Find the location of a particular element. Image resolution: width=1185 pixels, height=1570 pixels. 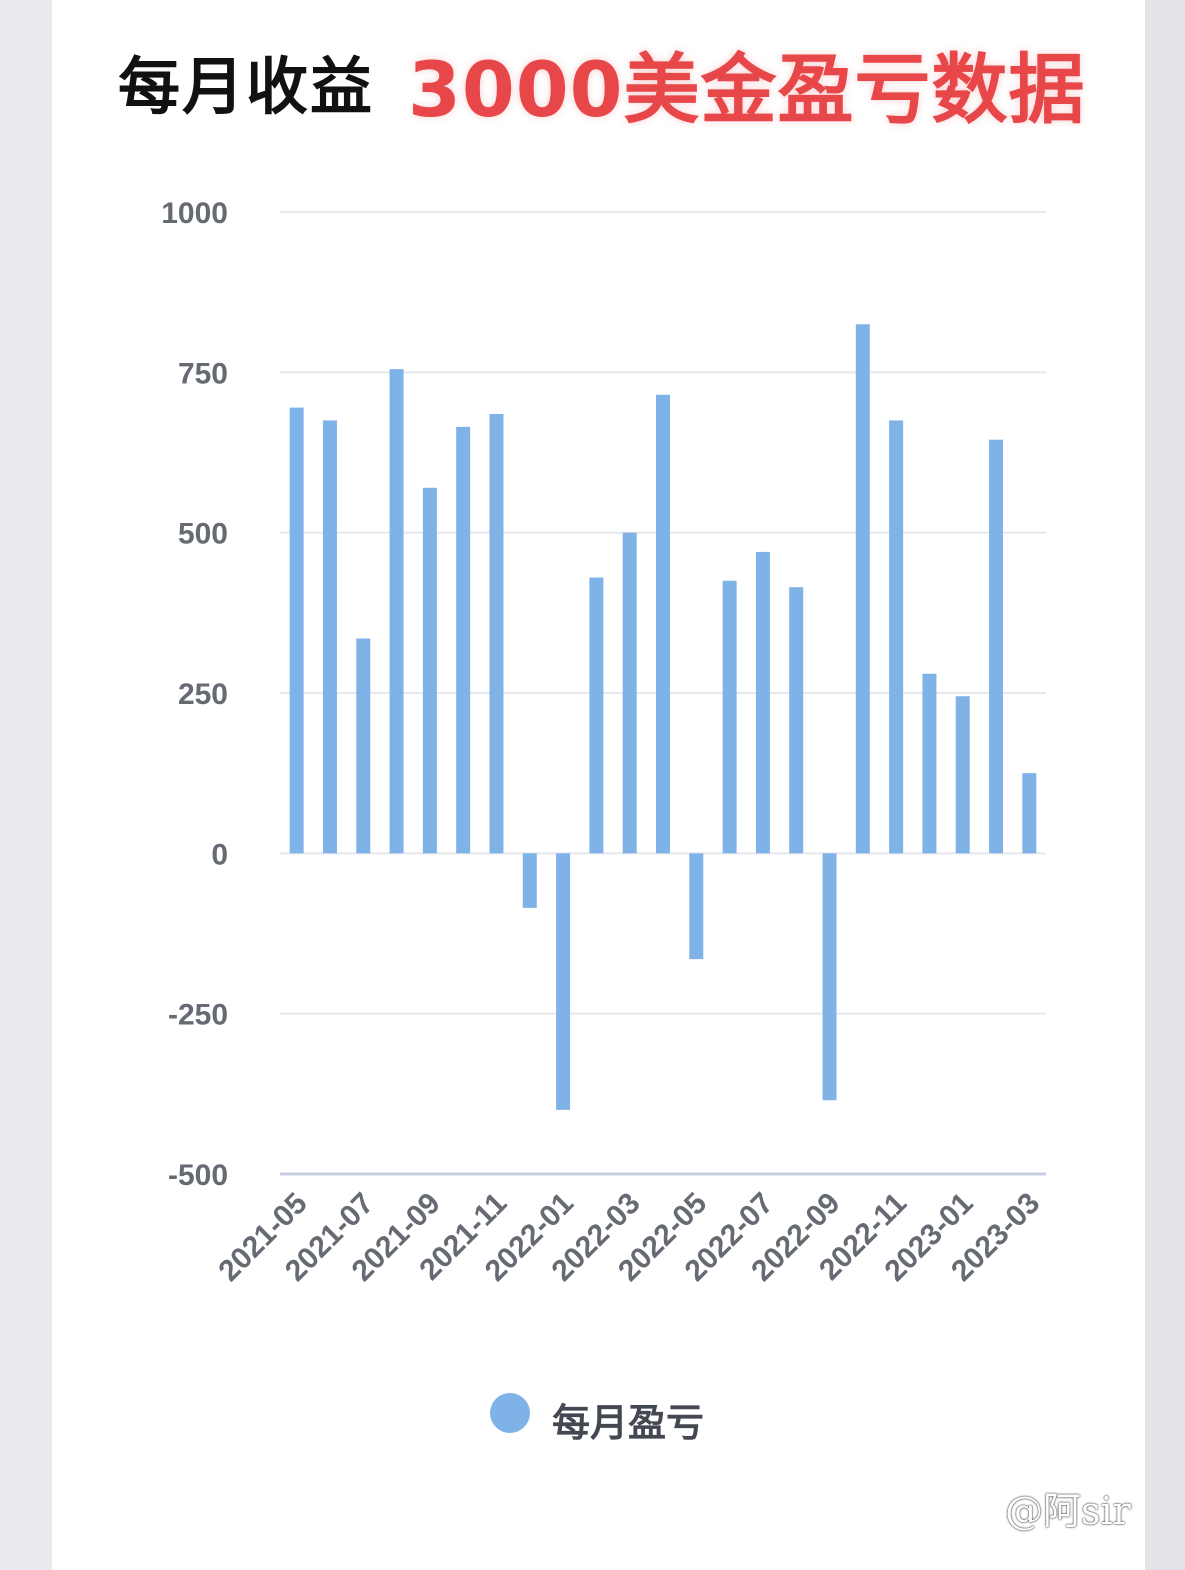

chart-header: 每月收益 3000美金盈亏数据 is located at coordinates (618, 78).